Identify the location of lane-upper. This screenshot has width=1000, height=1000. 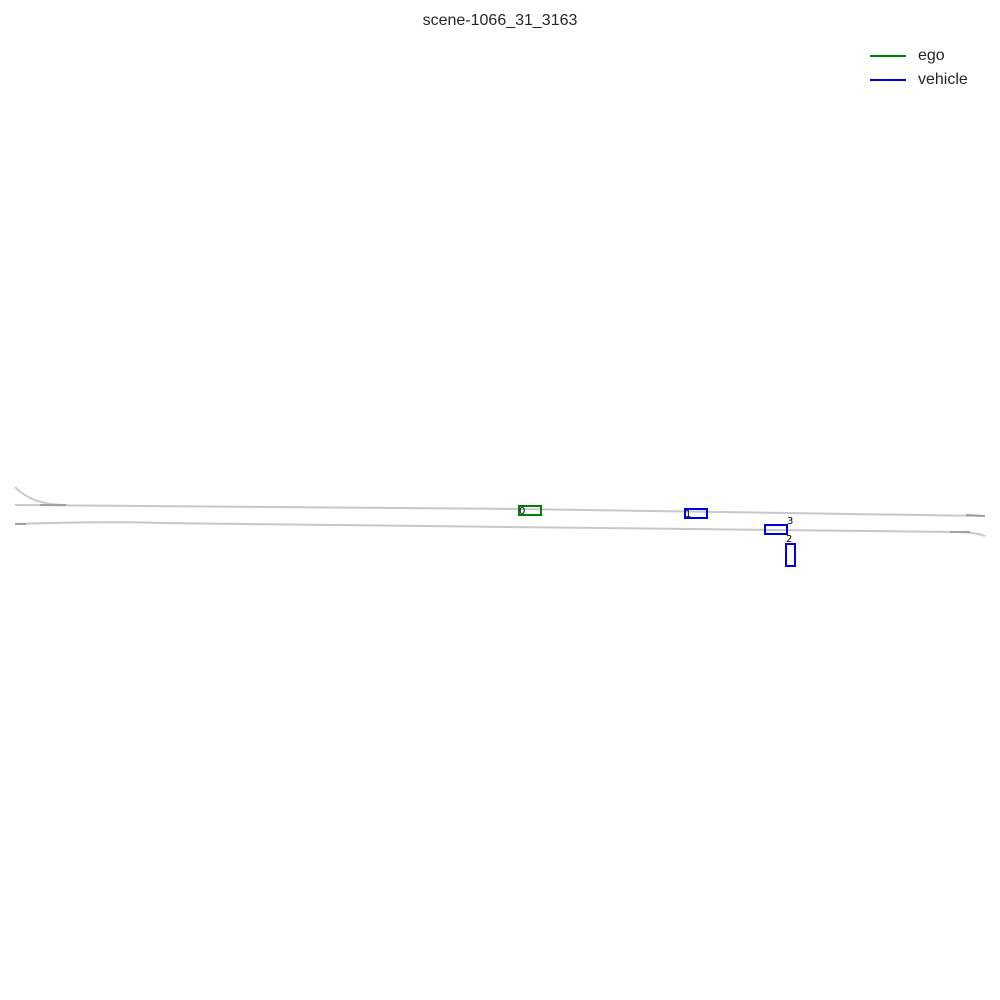
(500, 510).